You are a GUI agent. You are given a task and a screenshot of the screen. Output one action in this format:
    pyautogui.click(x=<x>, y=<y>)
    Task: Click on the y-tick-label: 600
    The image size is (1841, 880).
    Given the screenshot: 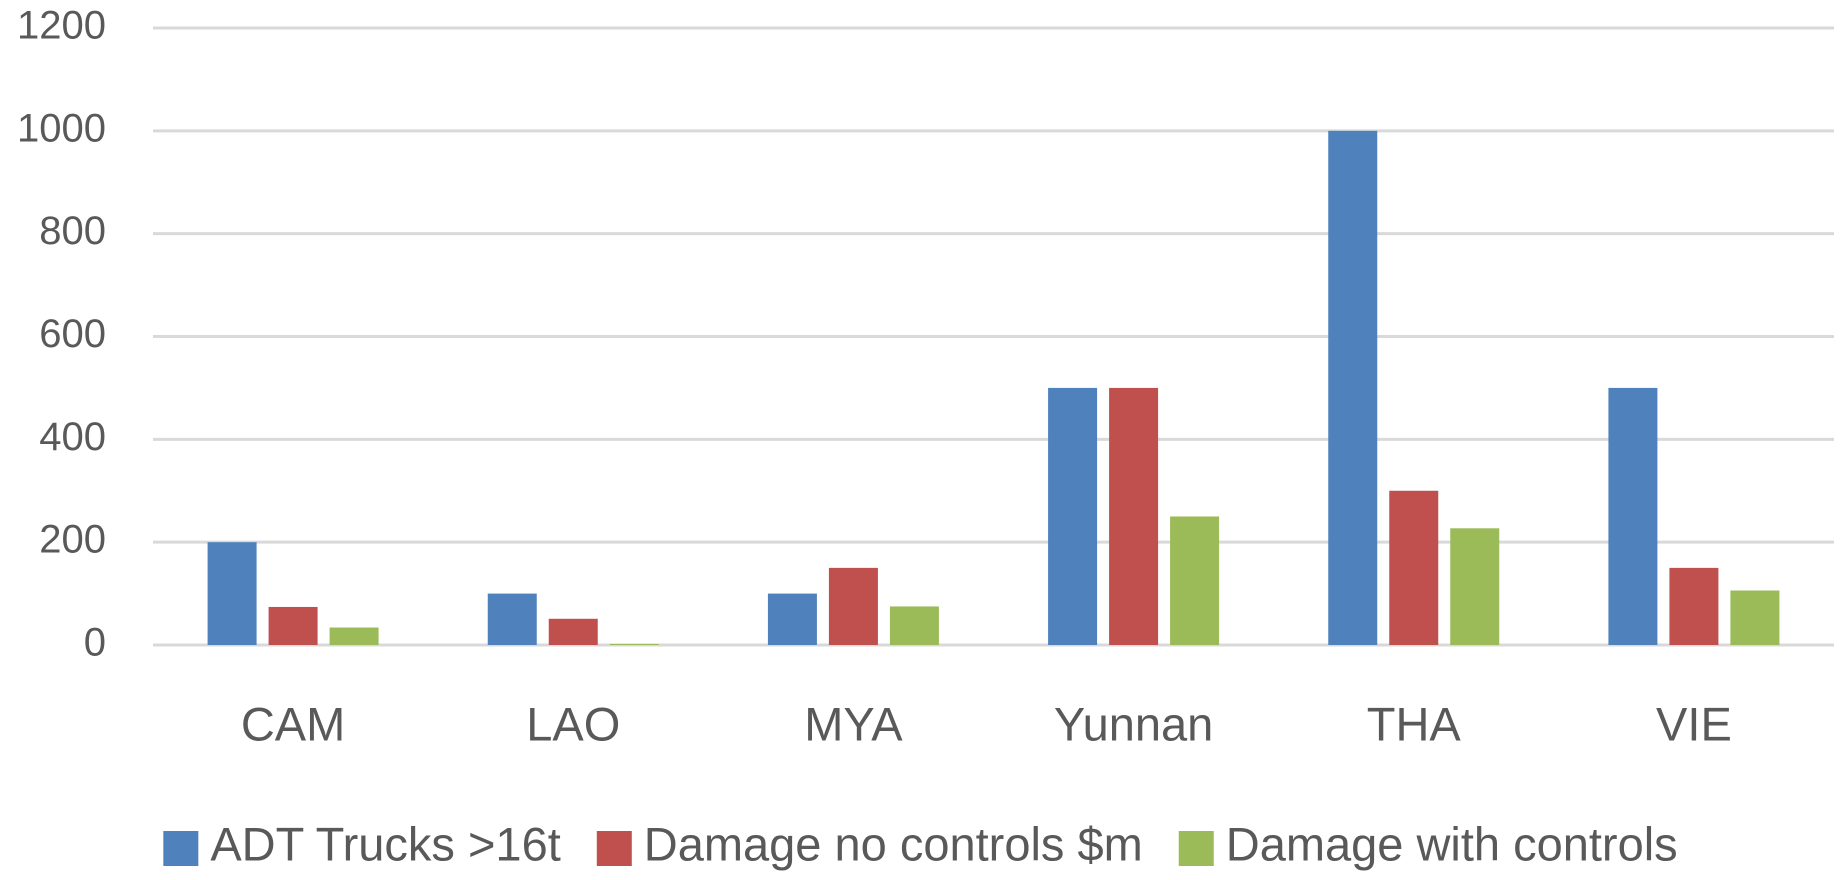 What is the action you would take?
    pyautogui.click(x=72, y=334)
    